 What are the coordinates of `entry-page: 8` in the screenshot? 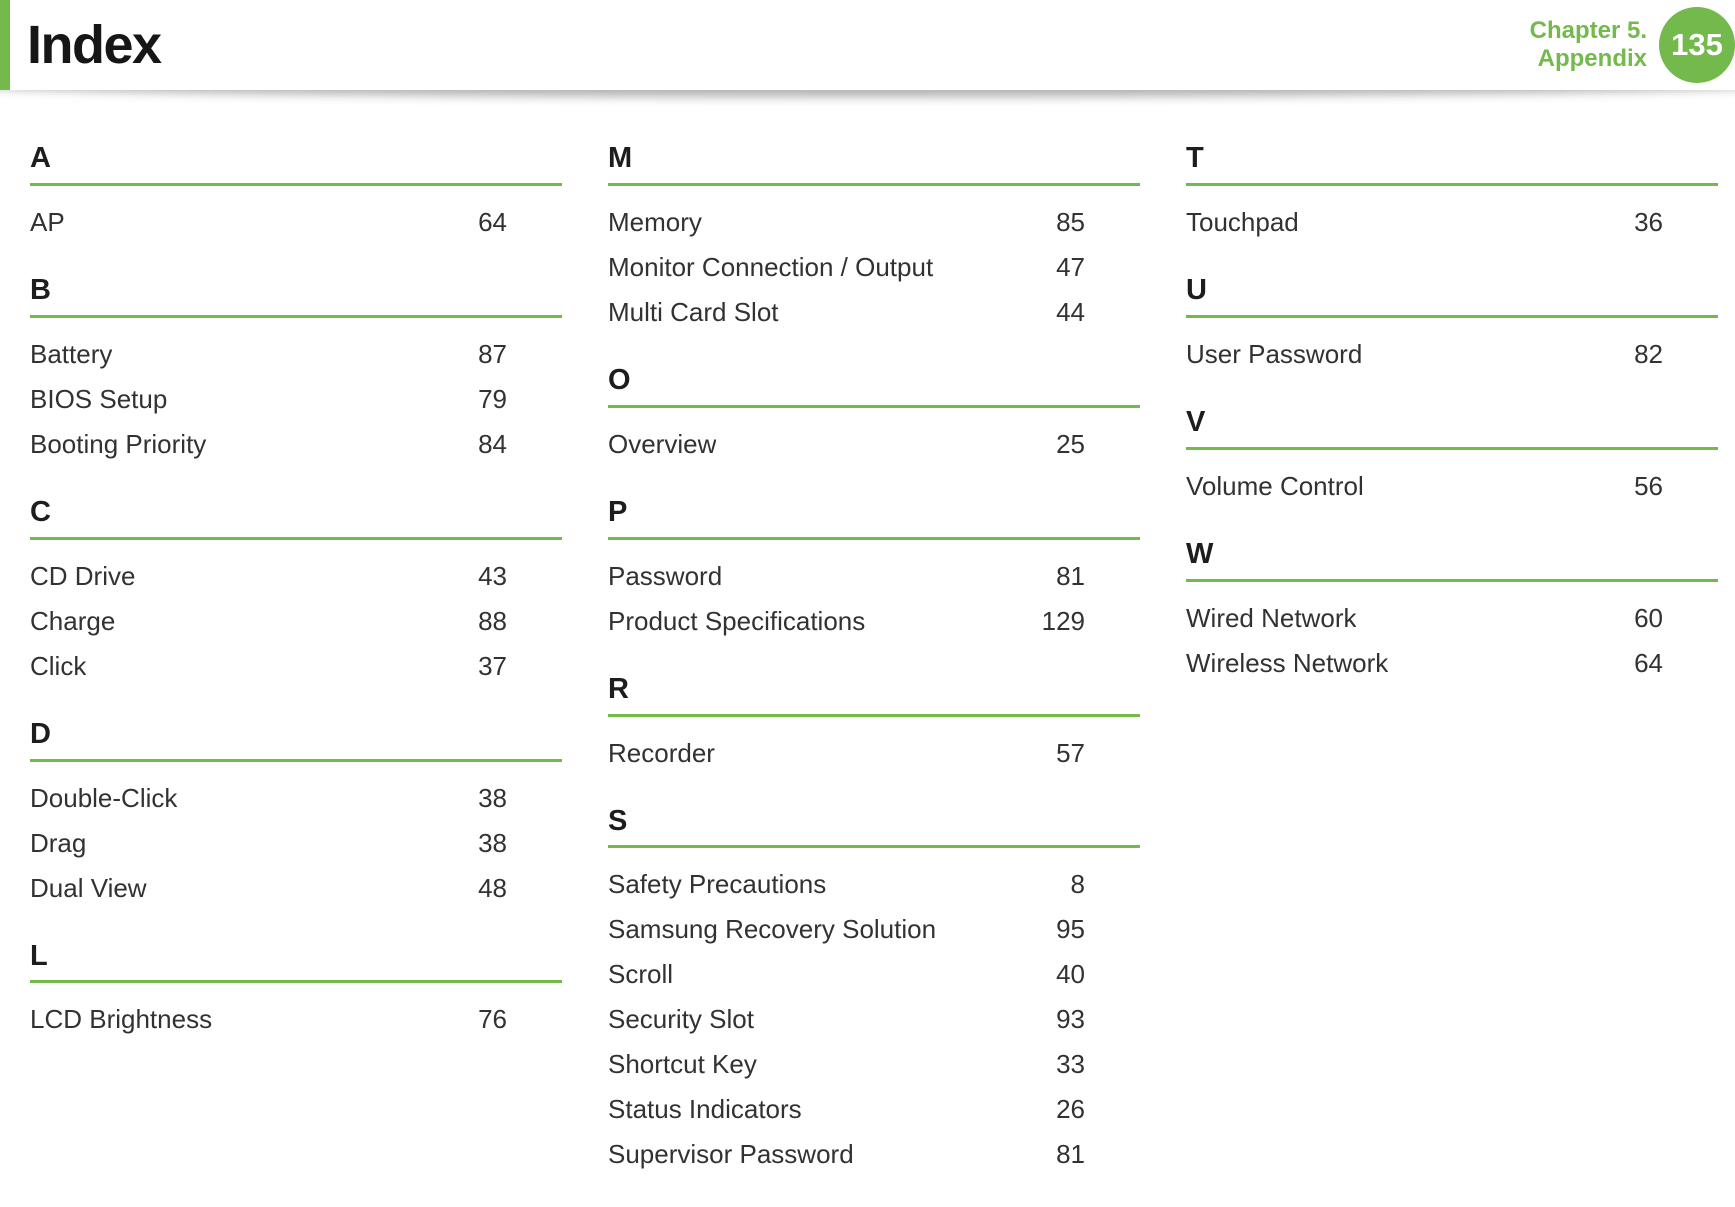 It's located at (1077, 884).